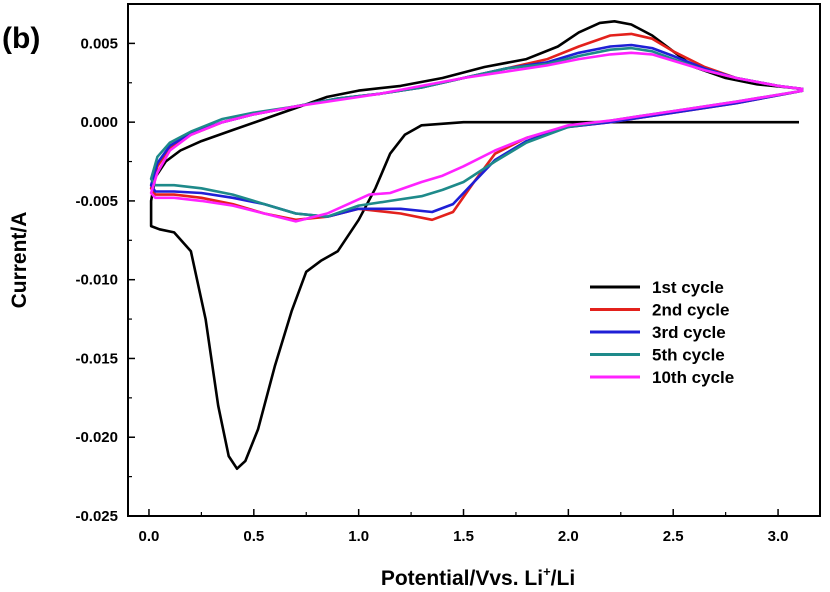 This screenshot has height=592, width=830. Describe the element at coordinates (253, 536) in the screenshot. I see `x-tick-label: 0.5` at that location.